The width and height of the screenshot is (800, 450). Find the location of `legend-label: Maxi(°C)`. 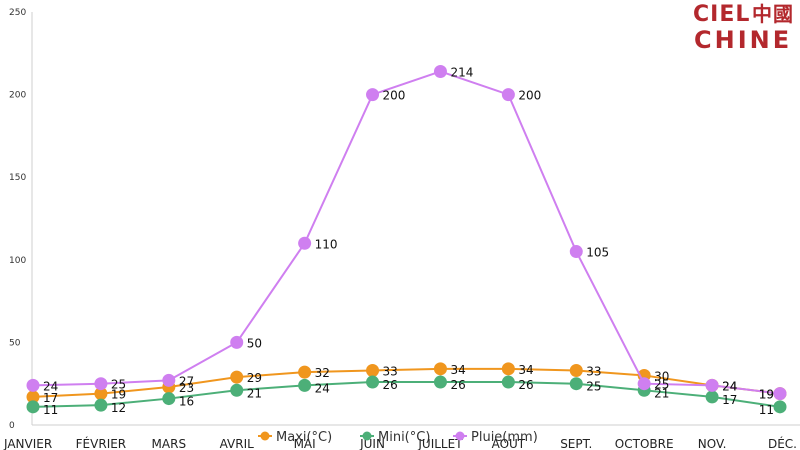

legend-label: Maxi(°C) is located at coordinates (304, 437).